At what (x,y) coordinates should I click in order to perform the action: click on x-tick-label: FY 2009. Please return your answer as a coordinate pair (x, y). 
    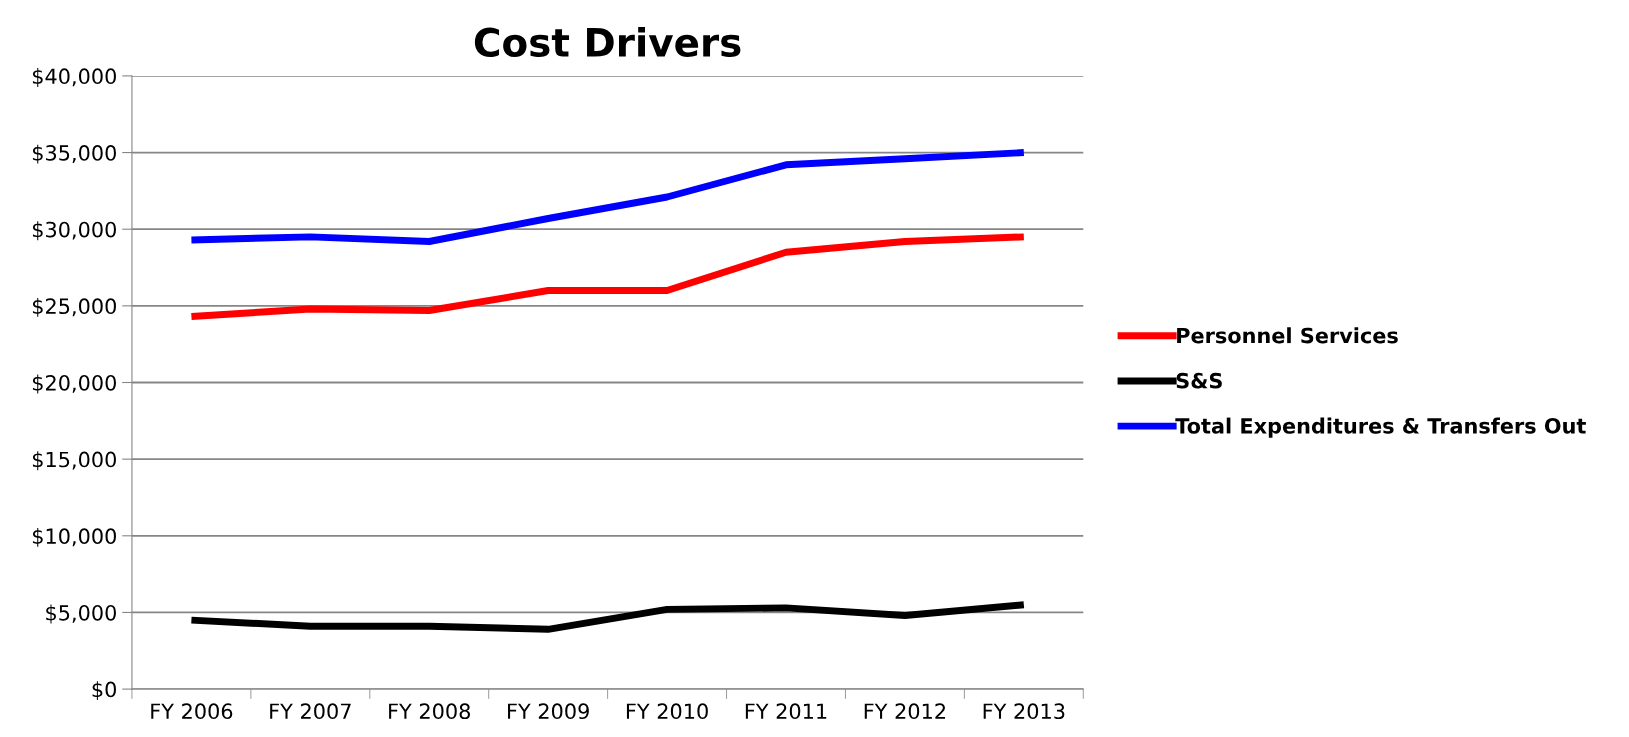
    Looking at the image, I should click on (548, 711).